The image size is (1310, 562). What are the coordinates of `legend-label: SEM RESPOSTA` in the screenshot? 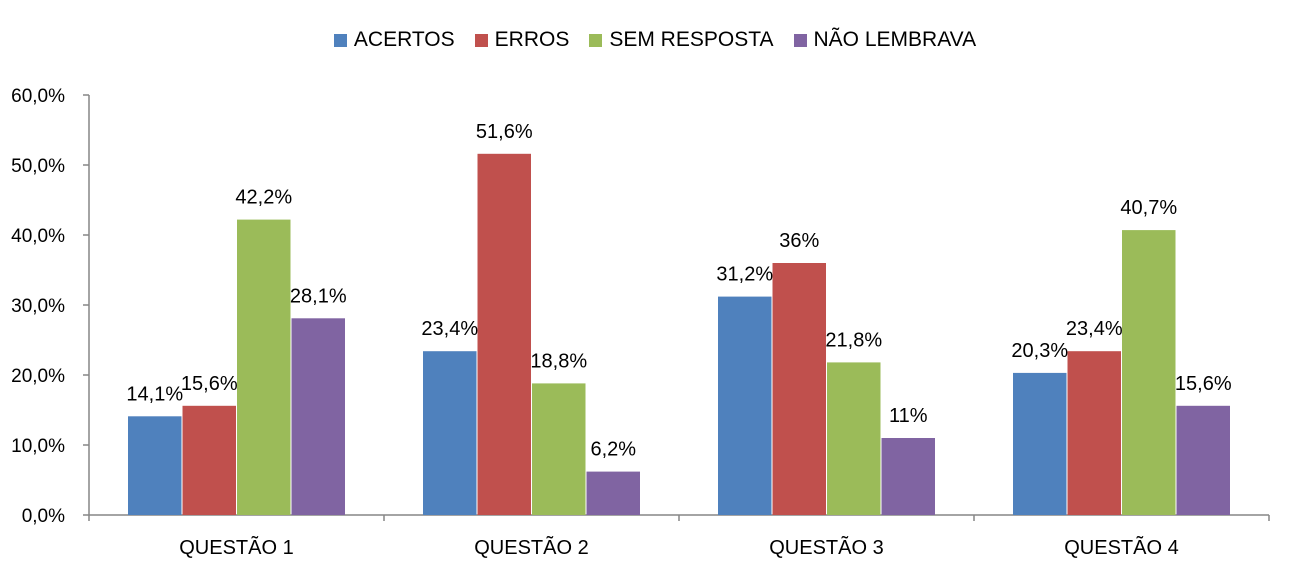 It's located at (691, 39).